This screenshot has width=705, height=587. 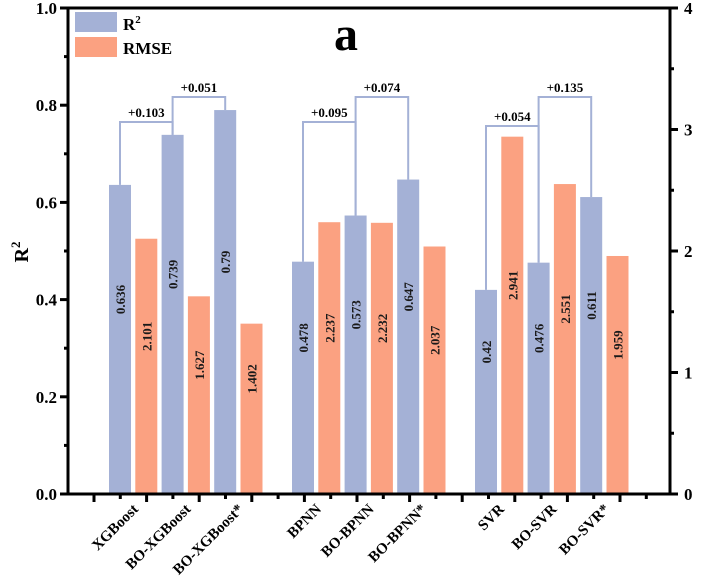 I want to click on left-tick-label: 0.8, so click(x=46, y=105).